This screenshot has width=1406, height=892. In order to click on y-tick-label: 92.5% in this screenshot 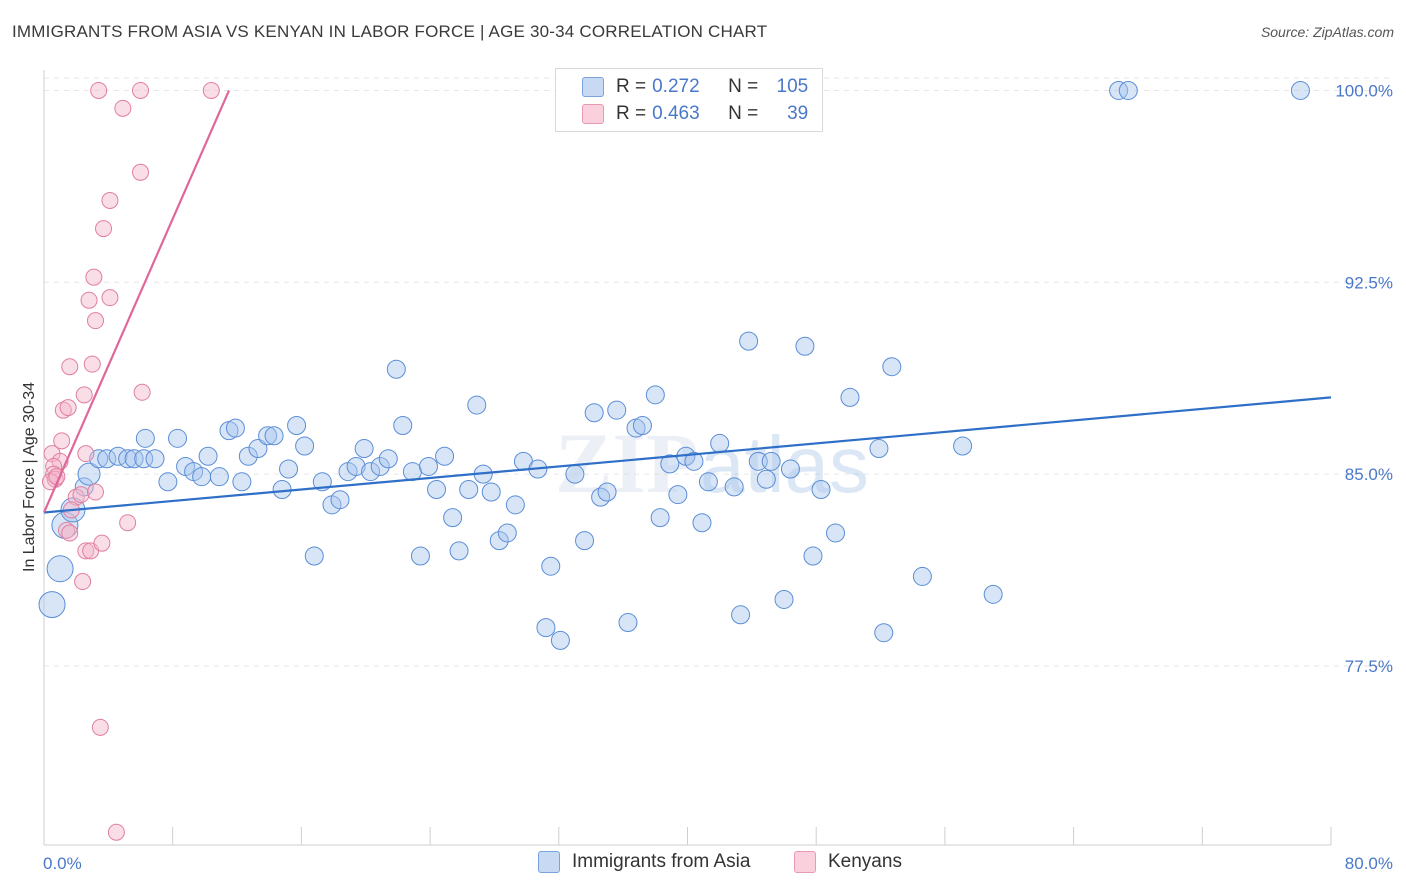, I will do `click(1369, 282)`.